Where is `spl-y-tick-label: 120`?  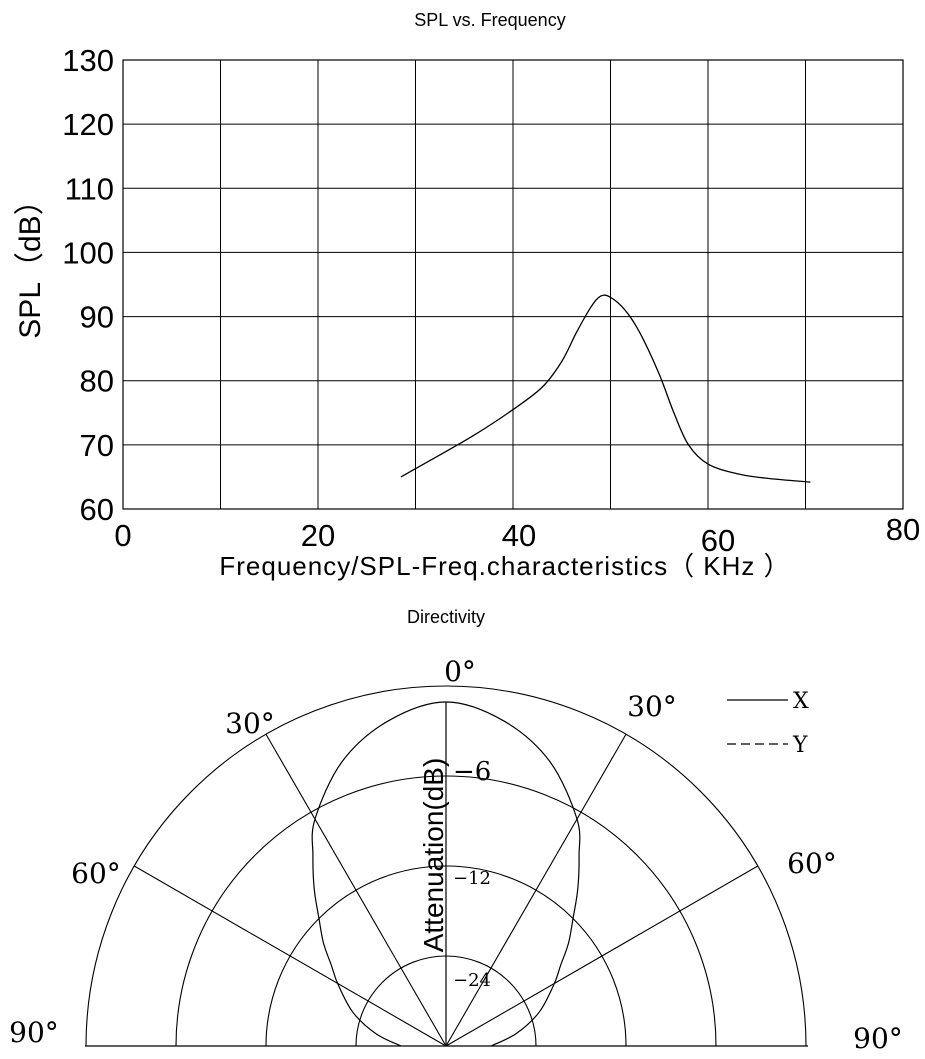
spl-y-tick-label: 120 is located at coordinates (88, 124).